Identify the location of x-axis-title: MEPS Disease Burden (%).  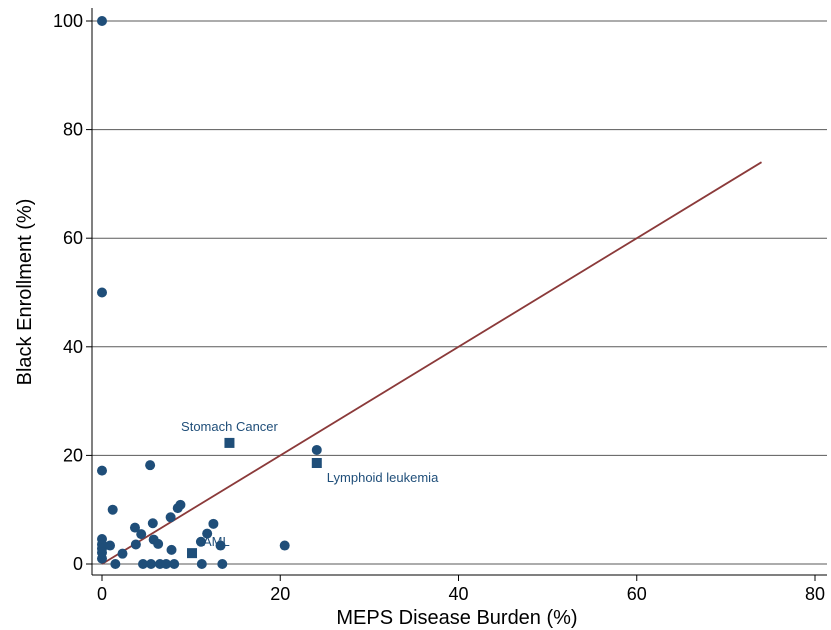
(456, 618).